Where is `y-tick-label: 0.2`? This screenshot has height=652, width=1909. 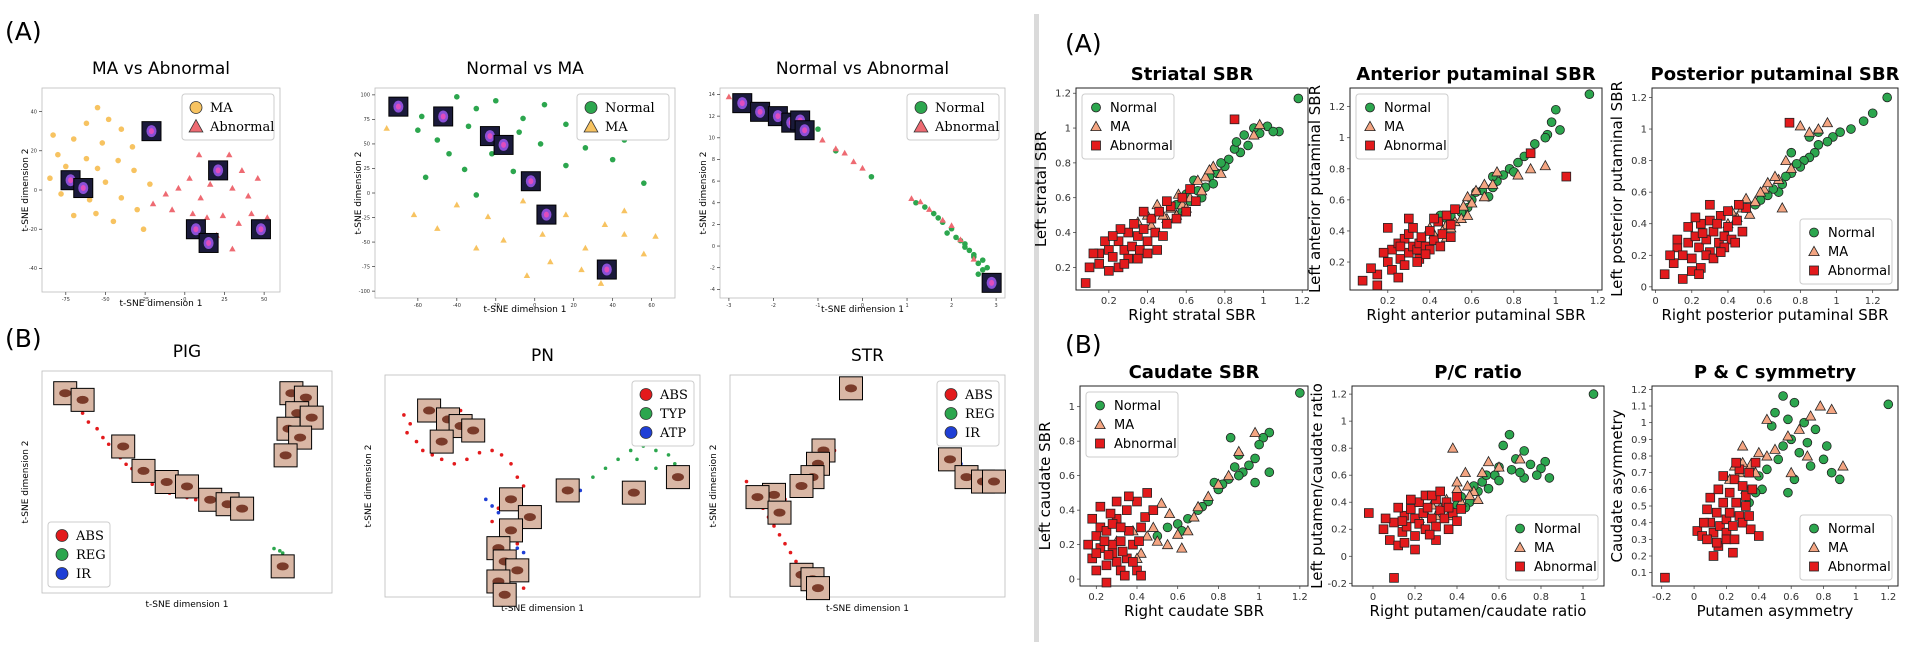
y-tick-label: 0.2 is located at coordinates (1339, 530).